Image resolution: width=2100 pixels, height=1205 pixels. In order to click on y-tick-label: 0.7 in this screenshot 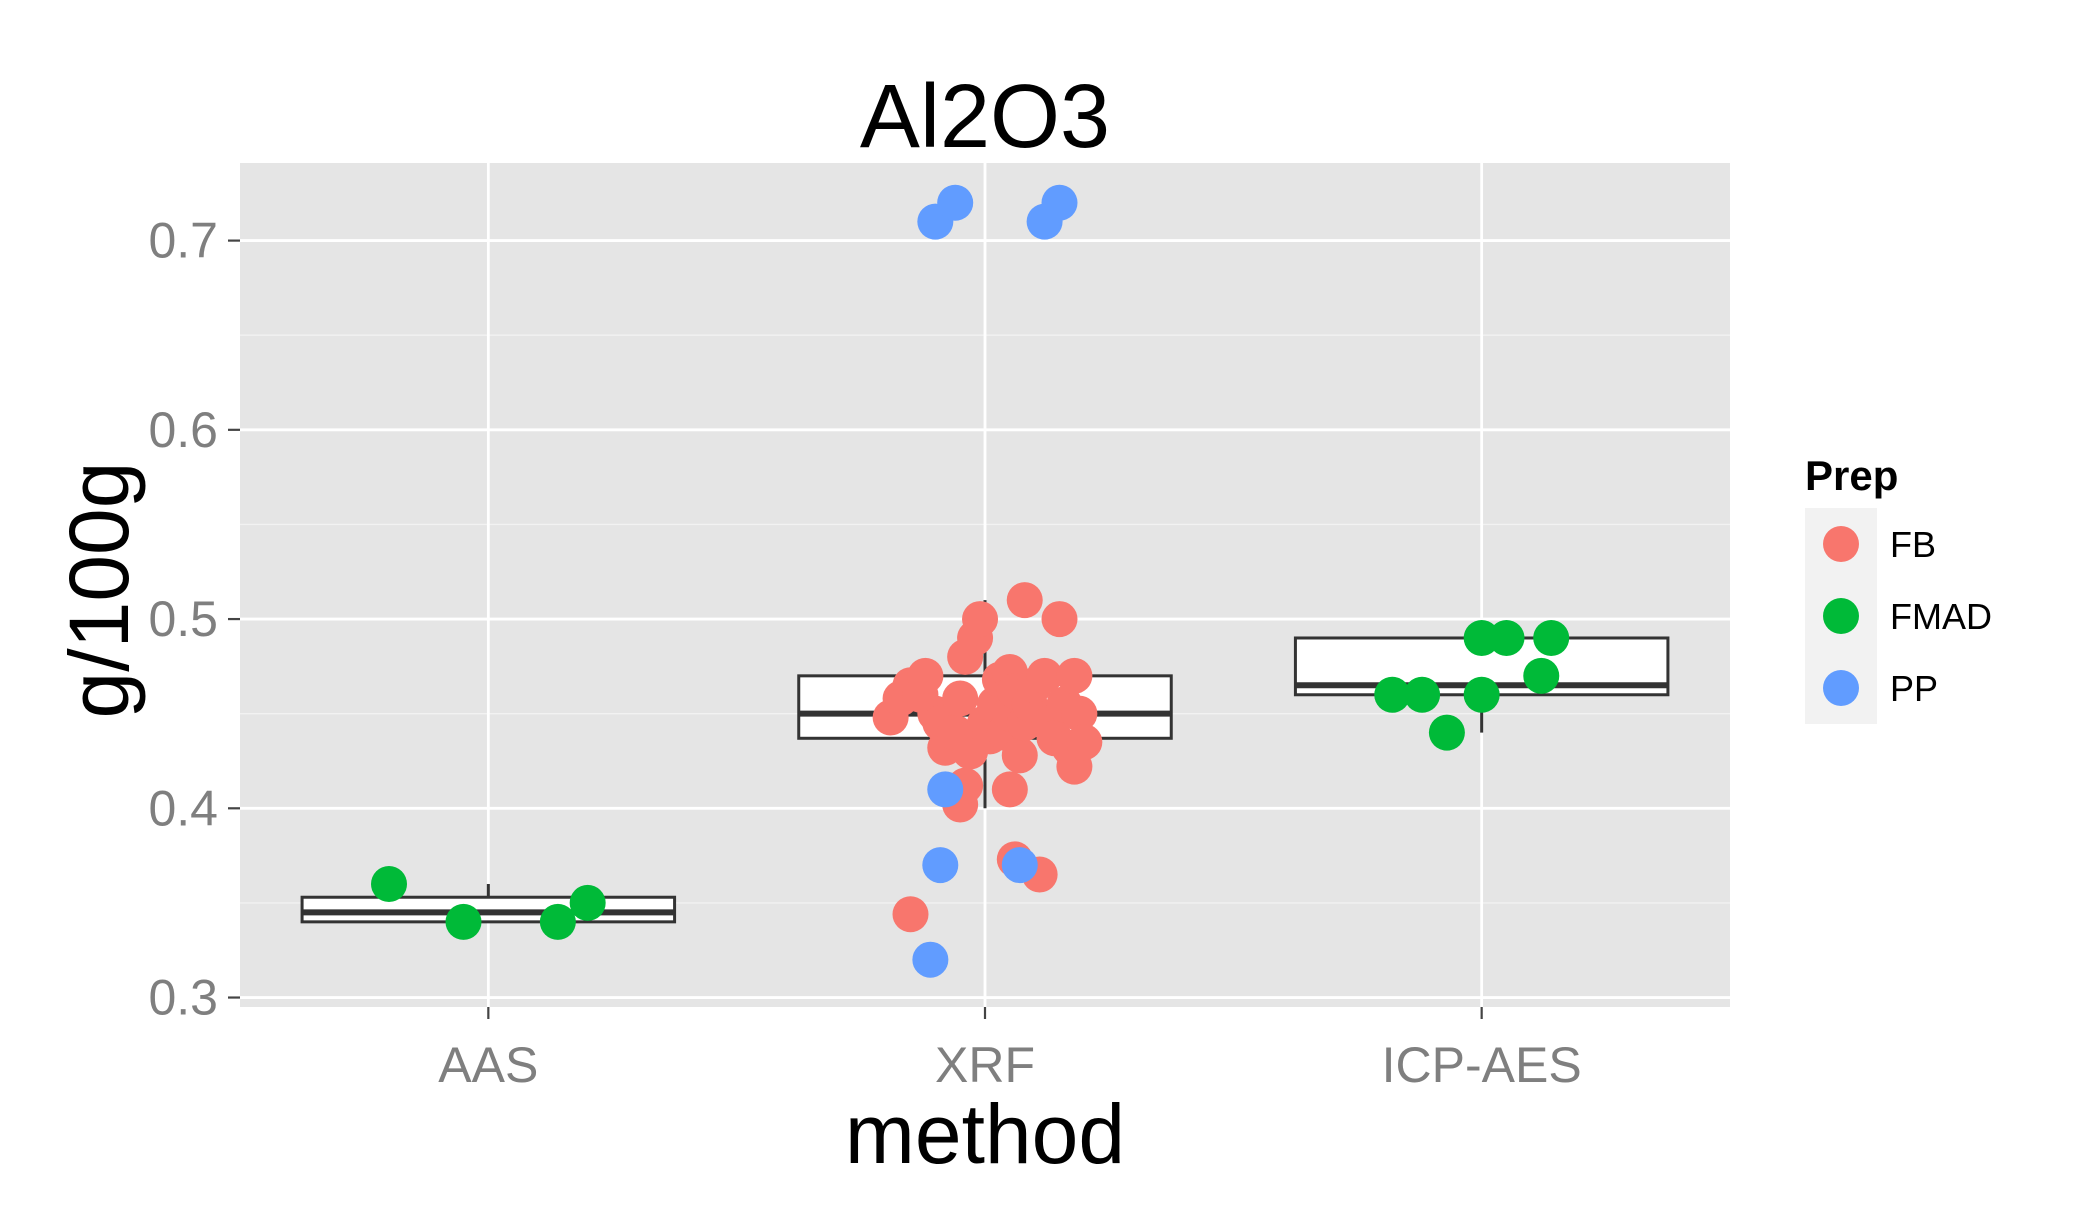, I will do `click(183, 241)`.